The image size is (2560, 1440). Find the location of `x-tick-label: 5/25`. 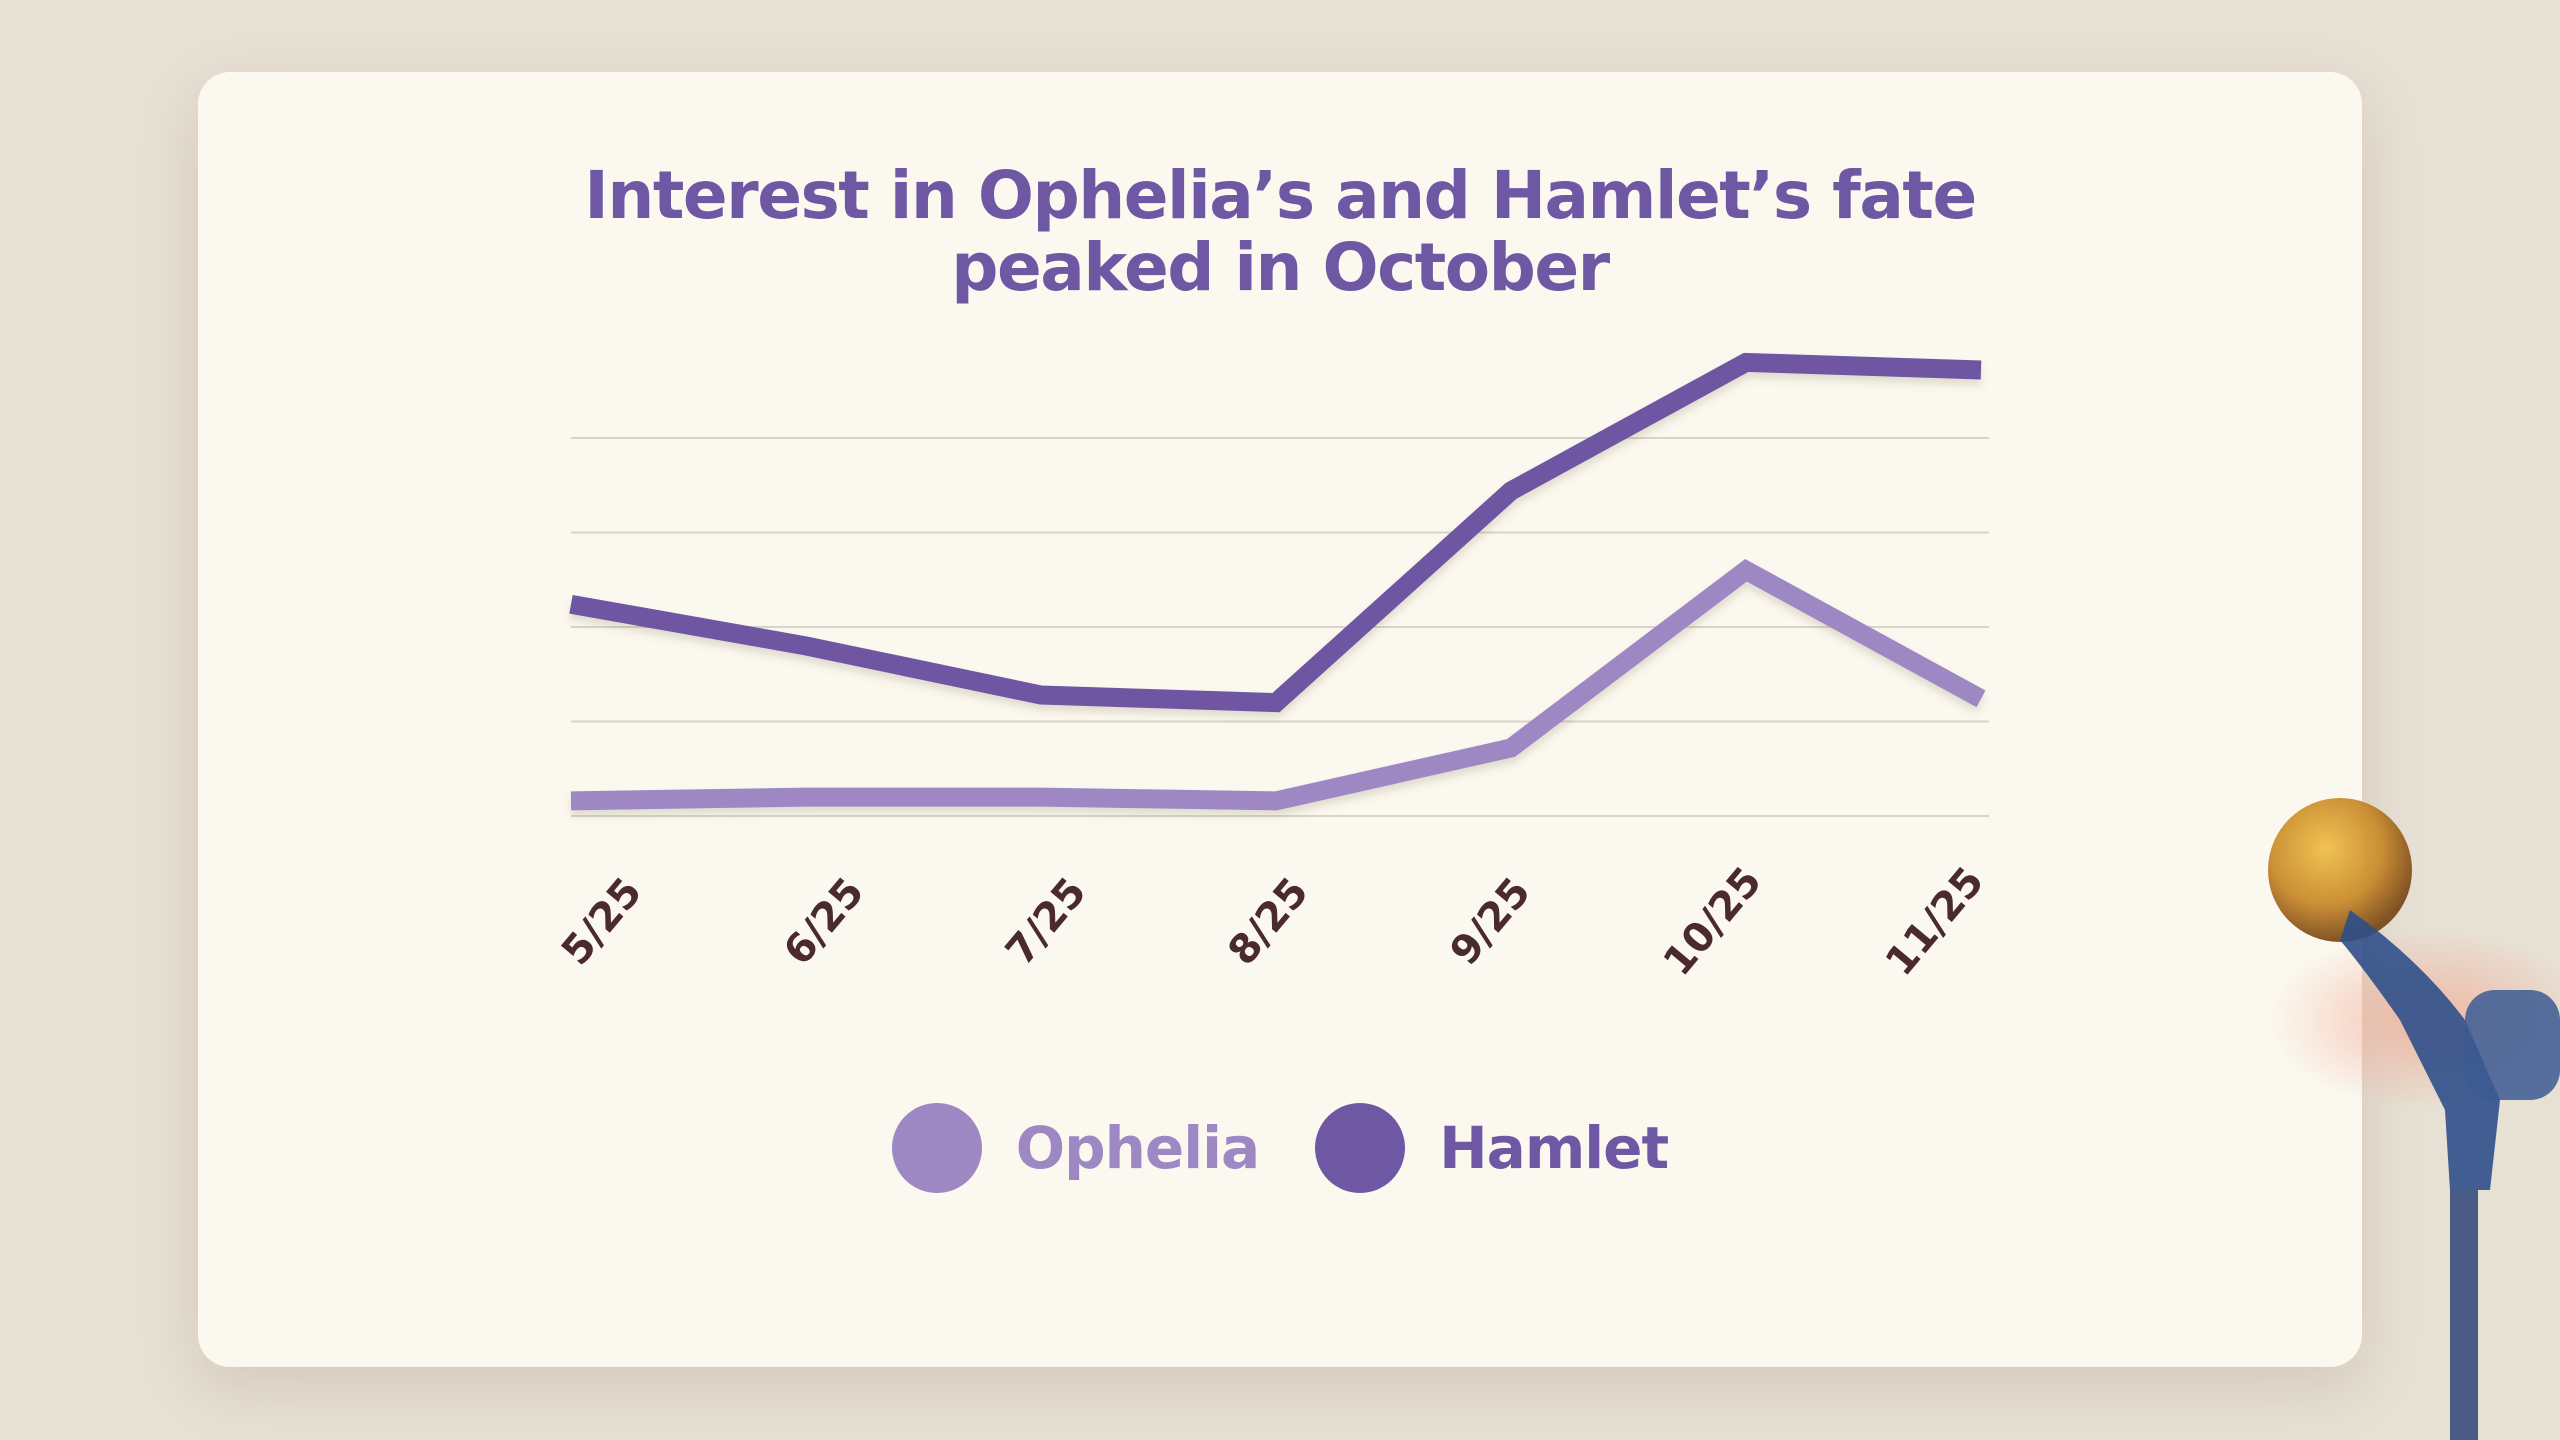

x-tick-label: 5/25 is located at coordinates (602, 921).